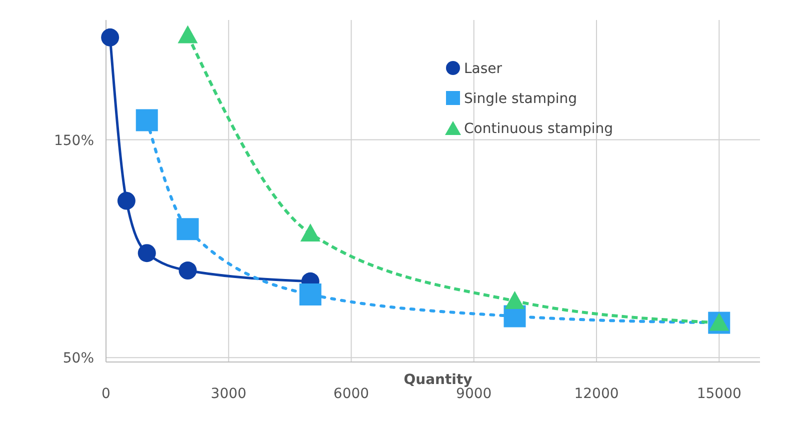 The height and width of the screenshot is (423, 806). Describe the element at coordinates (483, 69) in the screenshot. I see `legend-label: Laser` at that location.